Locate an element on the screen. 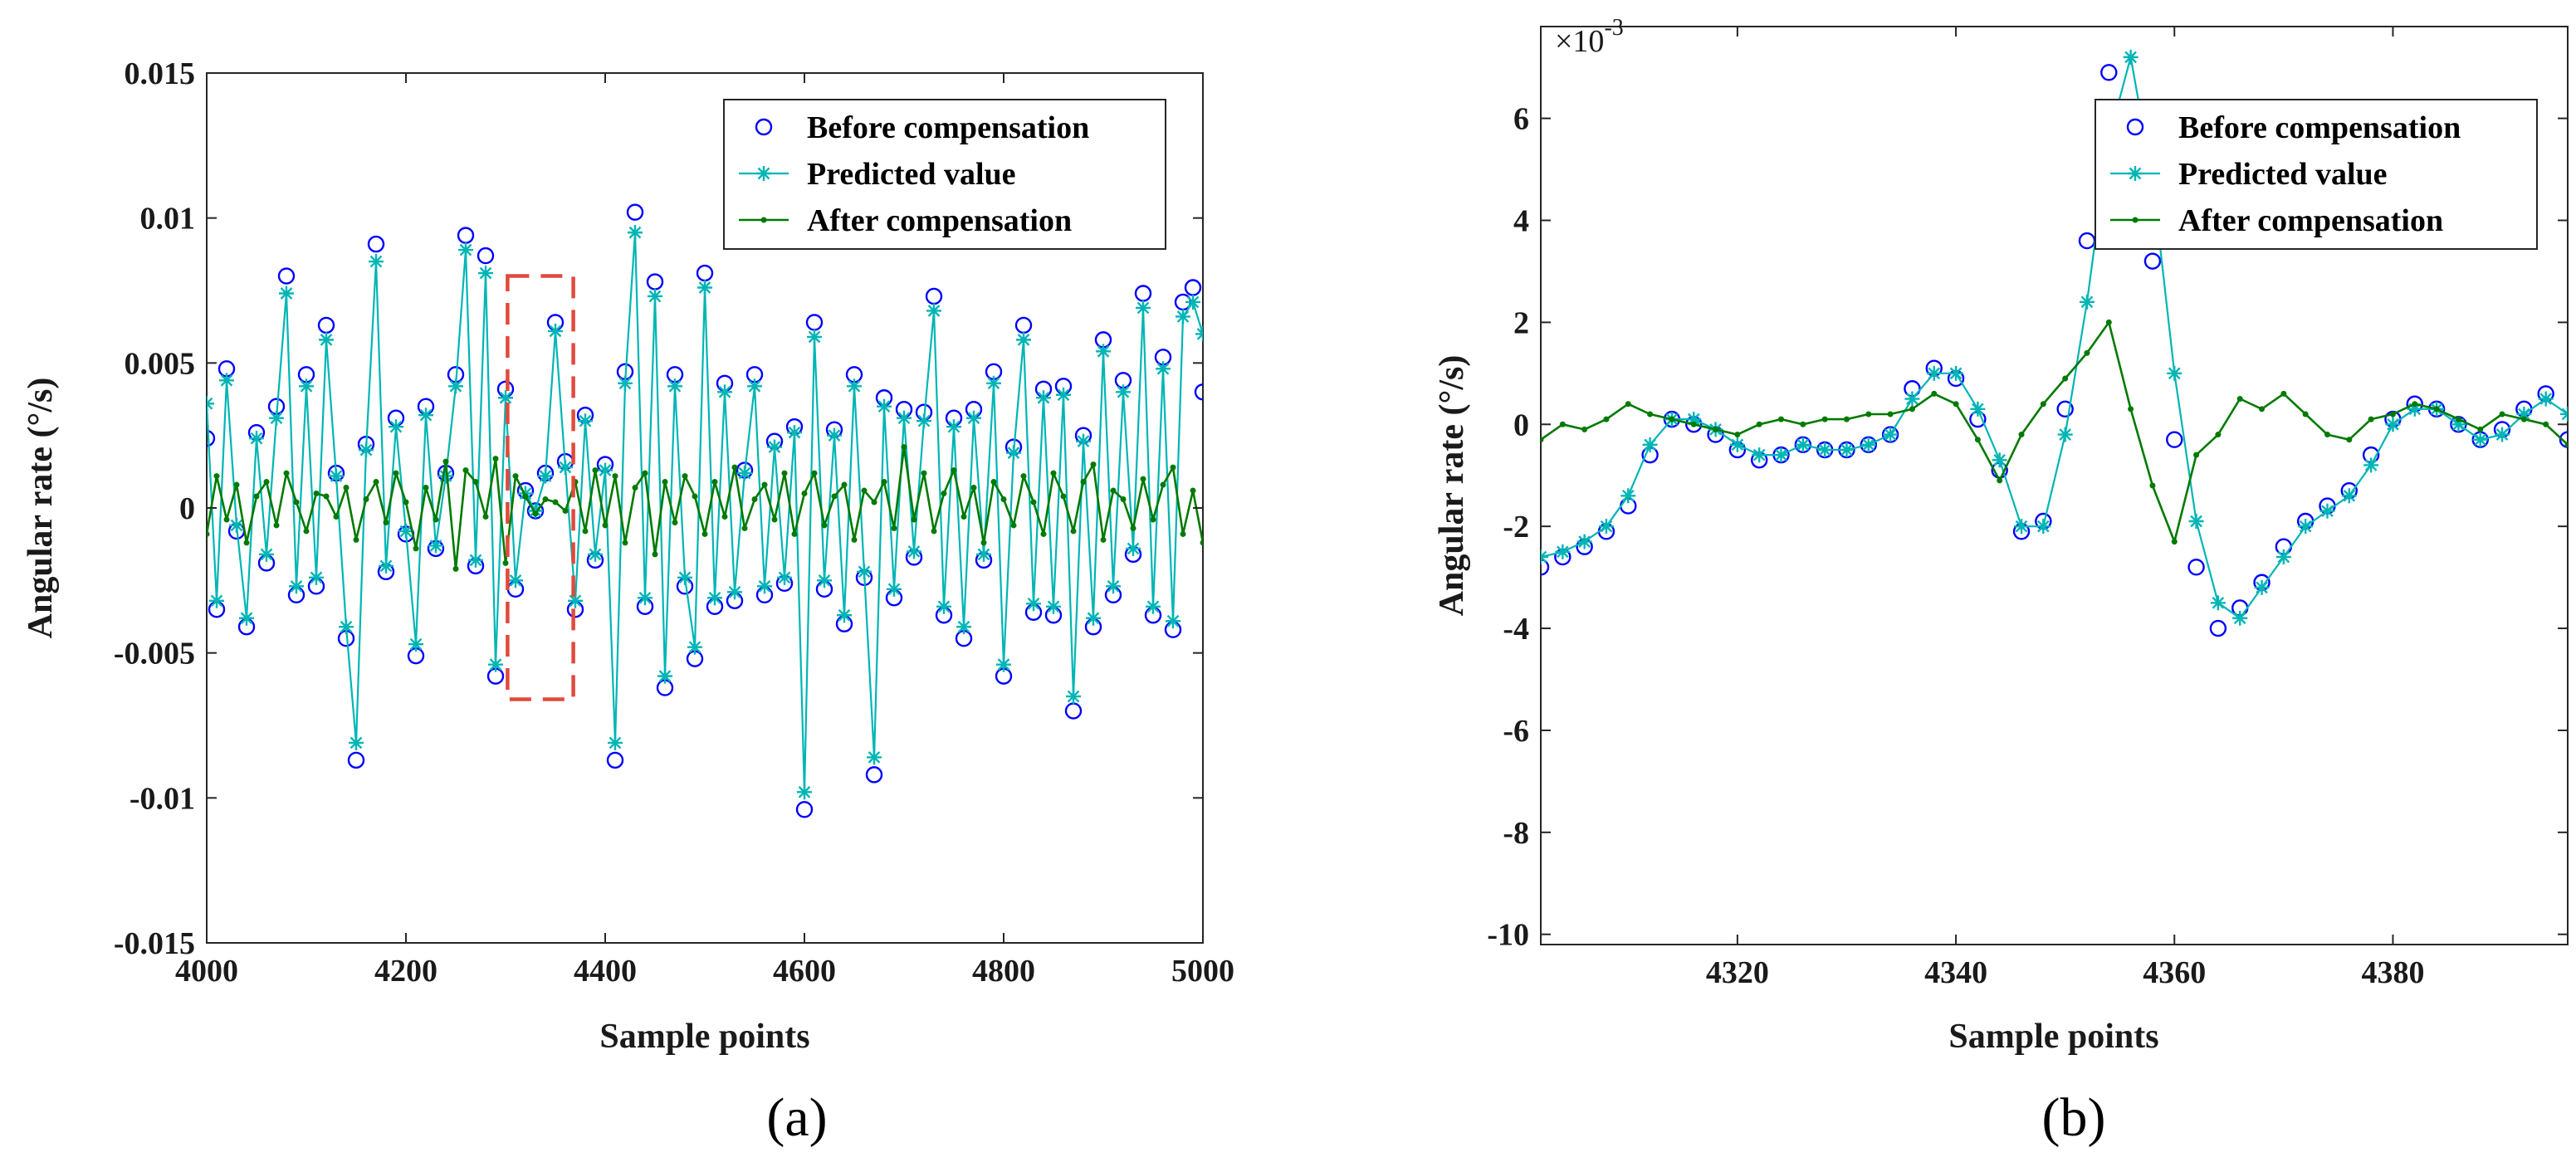 Image resolution: width=2576 pixels, height=1162 pixels. chart-a-x-tick-label: 4200 is located at coordinates (405, 971).